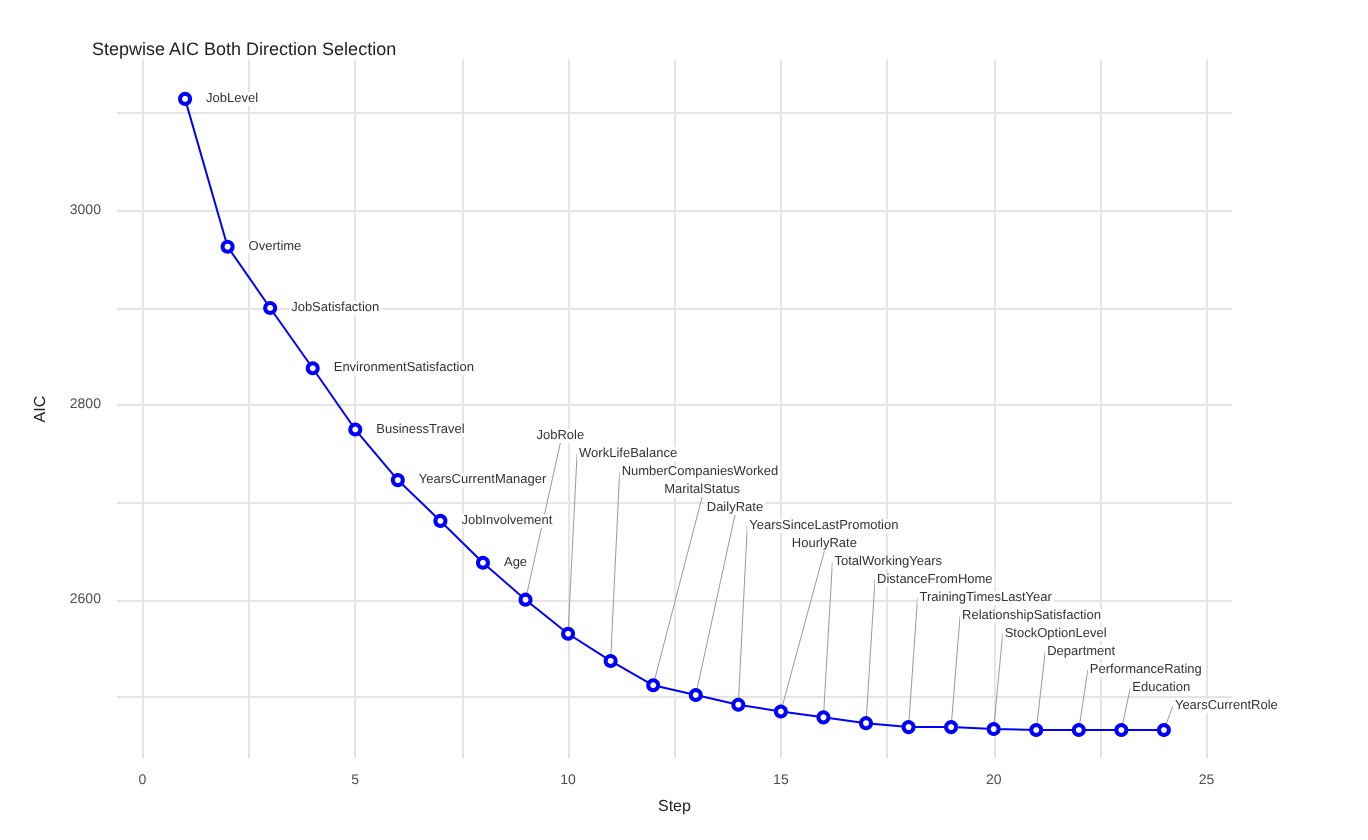  Describe the element at coordinates (675, 806) in the screenshot. I see `x-axis-title: Step` at that location.